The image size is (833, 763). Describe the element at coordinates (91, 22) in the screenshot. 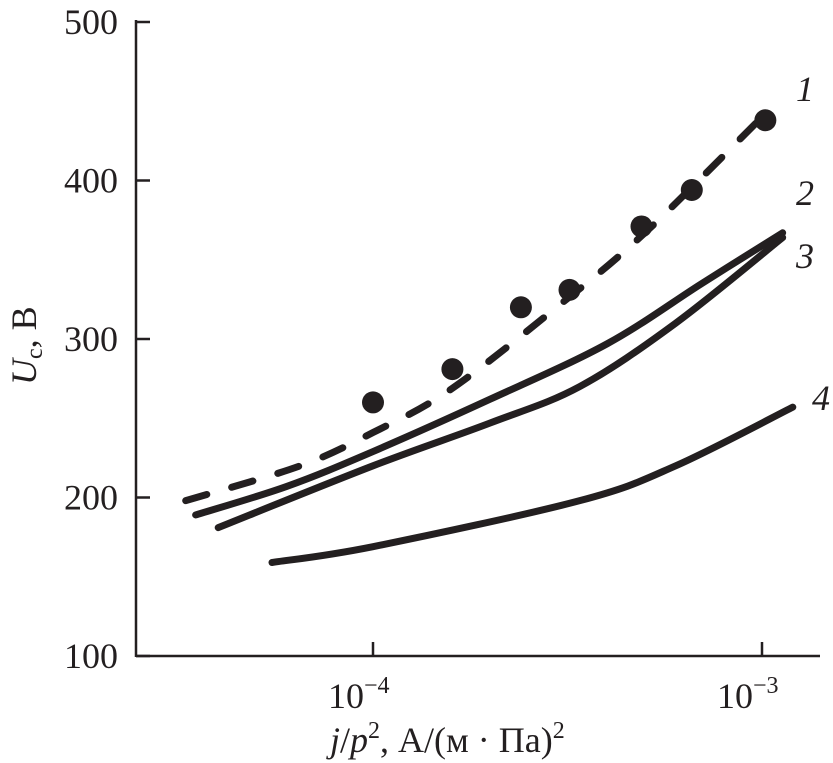

I see `y-tick-label: 500` at that location.